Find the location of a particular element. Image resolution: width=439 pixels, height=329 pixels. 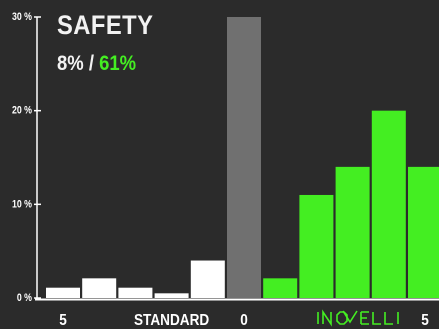

bar-neutral is located at coordinates (244, 157).